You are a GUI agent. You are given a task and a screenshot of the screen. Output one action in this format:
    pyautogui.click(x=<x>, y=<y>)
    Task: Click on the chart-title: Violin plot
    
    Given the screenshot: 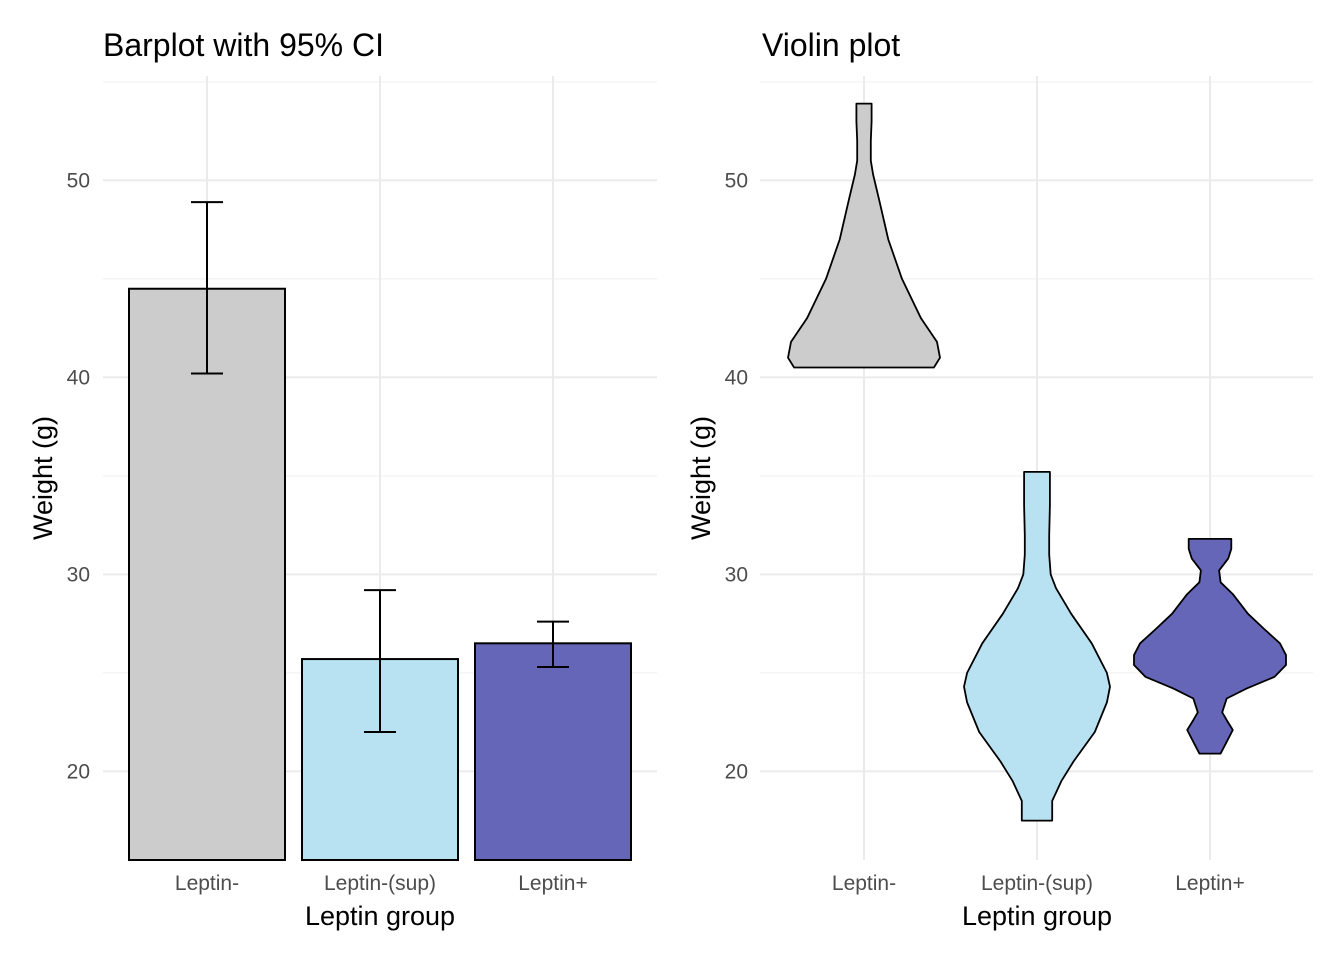 What is the action you would take?
    pyautogui.click(x=831, y=45)
    